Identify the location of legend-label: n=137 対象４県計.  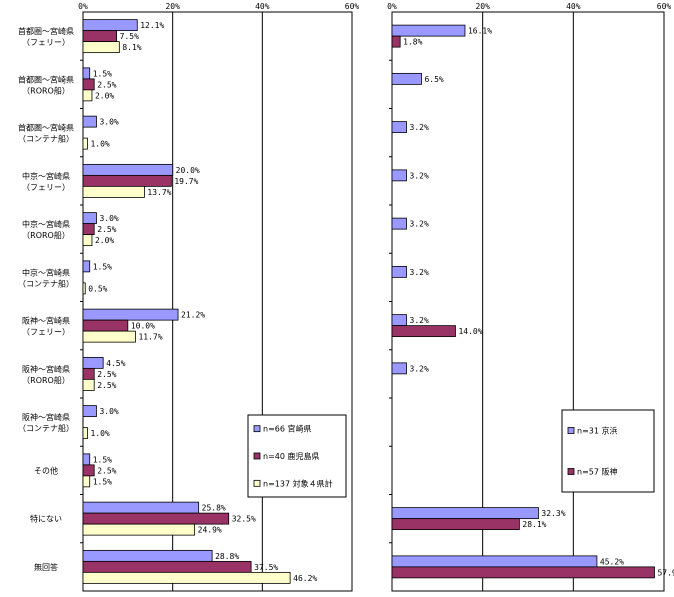
(298, 483).